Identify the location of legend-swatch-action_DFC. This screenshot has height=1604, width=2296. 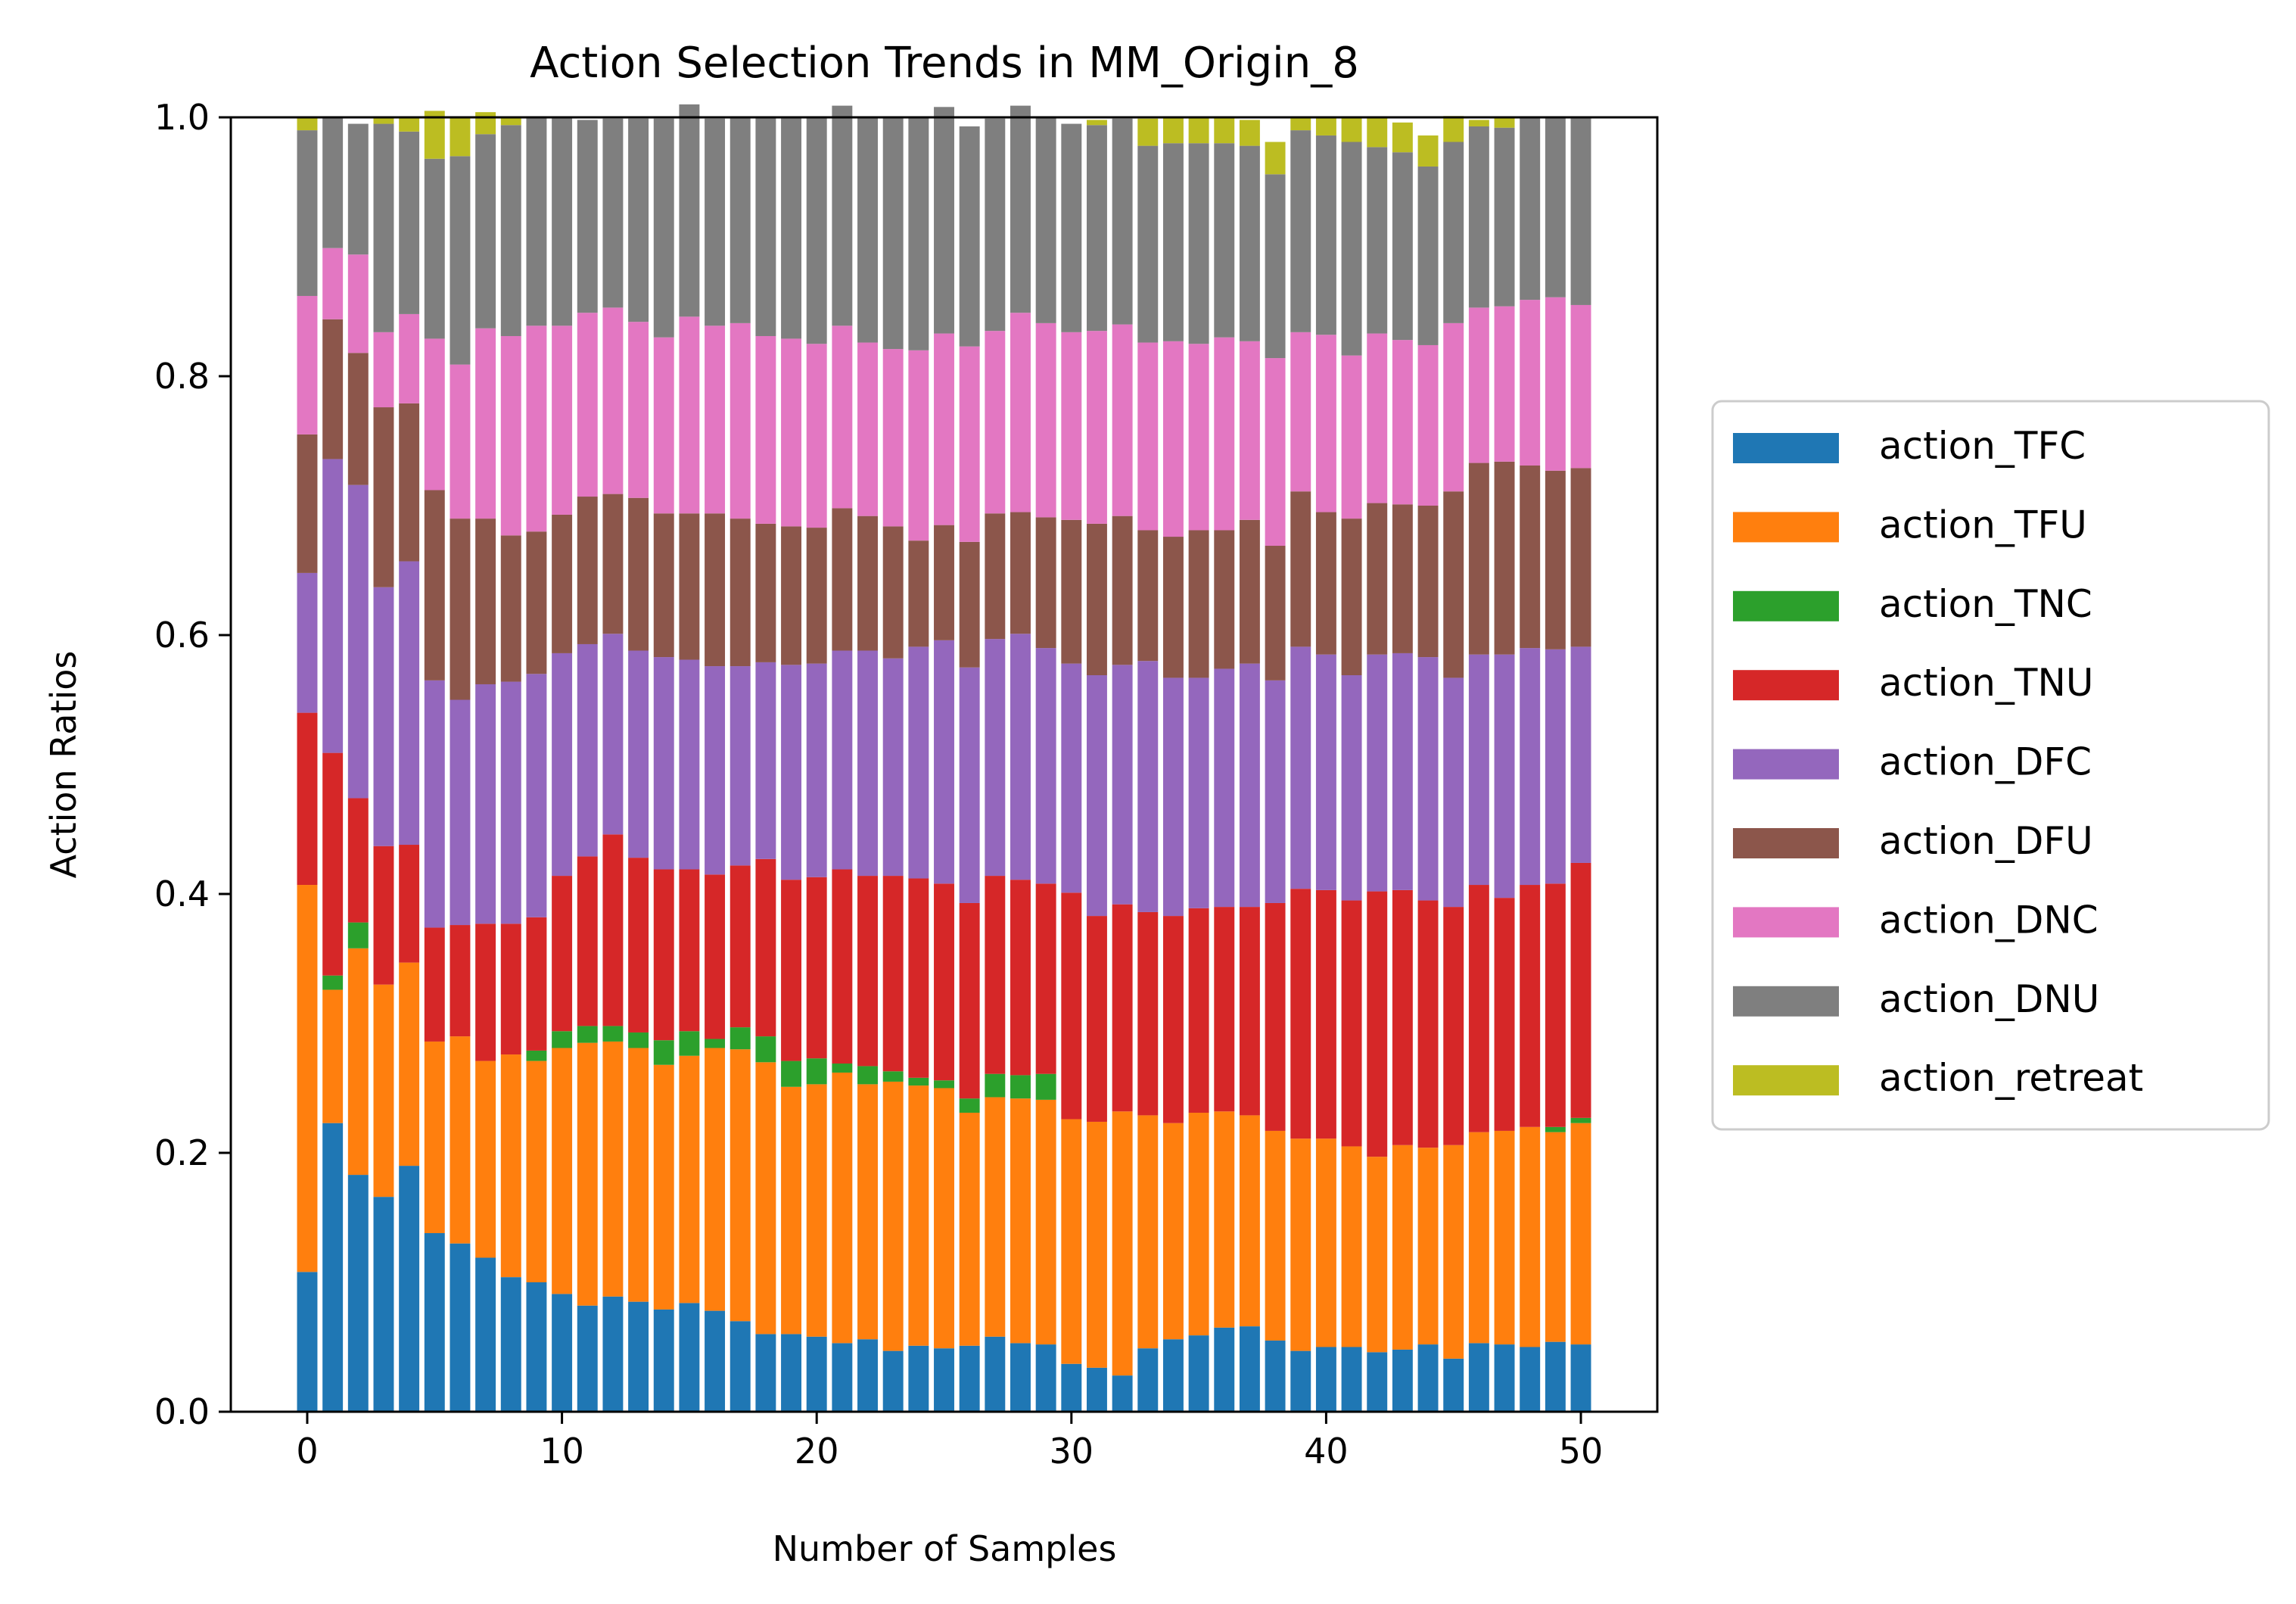
(1786, 764).